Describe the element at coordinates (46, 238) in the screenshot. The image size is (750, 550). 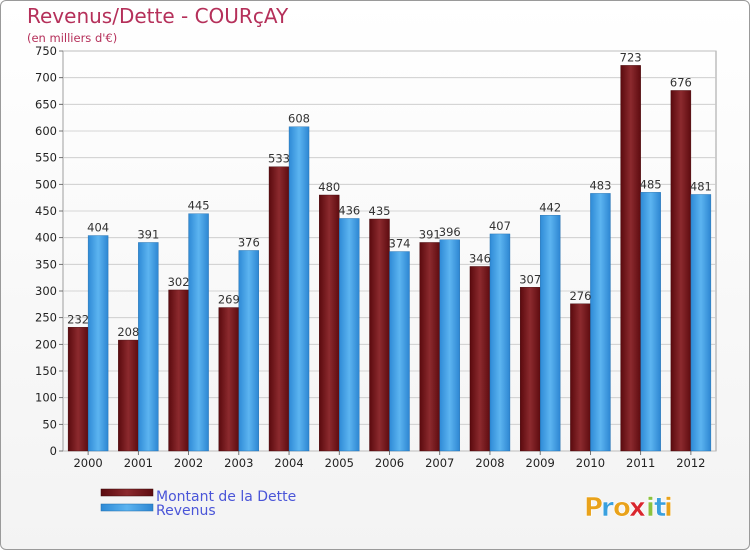
I see `y-tick-label: 400` at that location.